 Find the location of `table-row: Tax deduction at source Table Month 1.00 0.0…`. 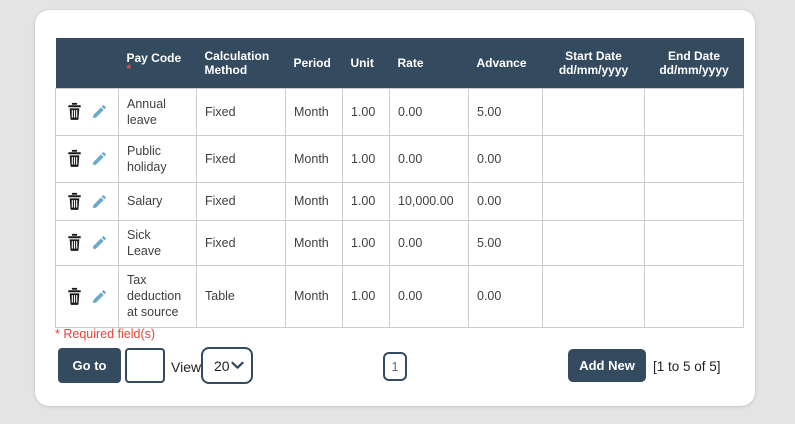

table-row: Tax deduction at source Table Month 1.00 0.0… is located at coordinates (399, 296).